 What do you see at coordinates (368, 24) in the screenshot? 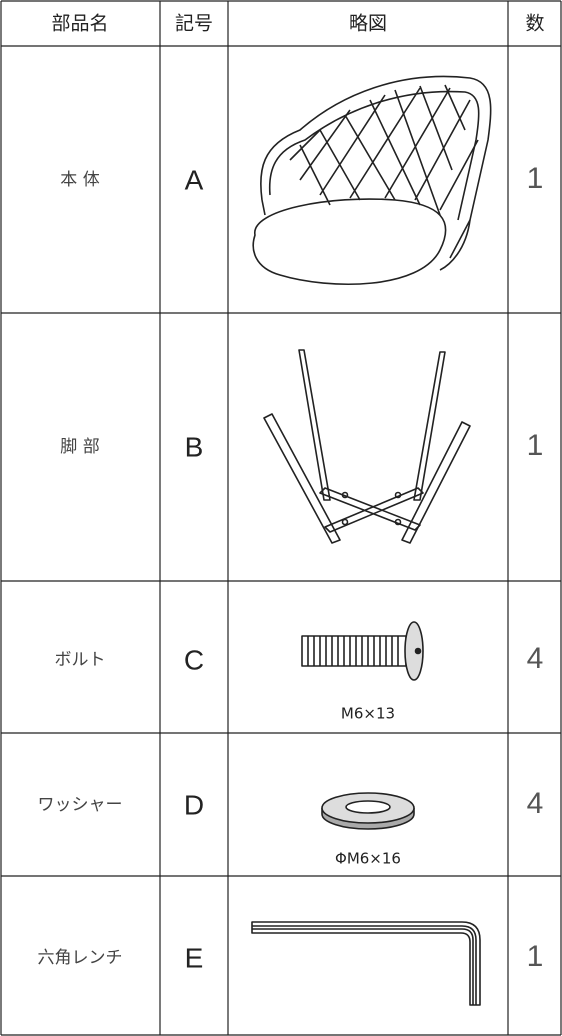
I see `header-cell: 略図` at bounding box center [368, 24].